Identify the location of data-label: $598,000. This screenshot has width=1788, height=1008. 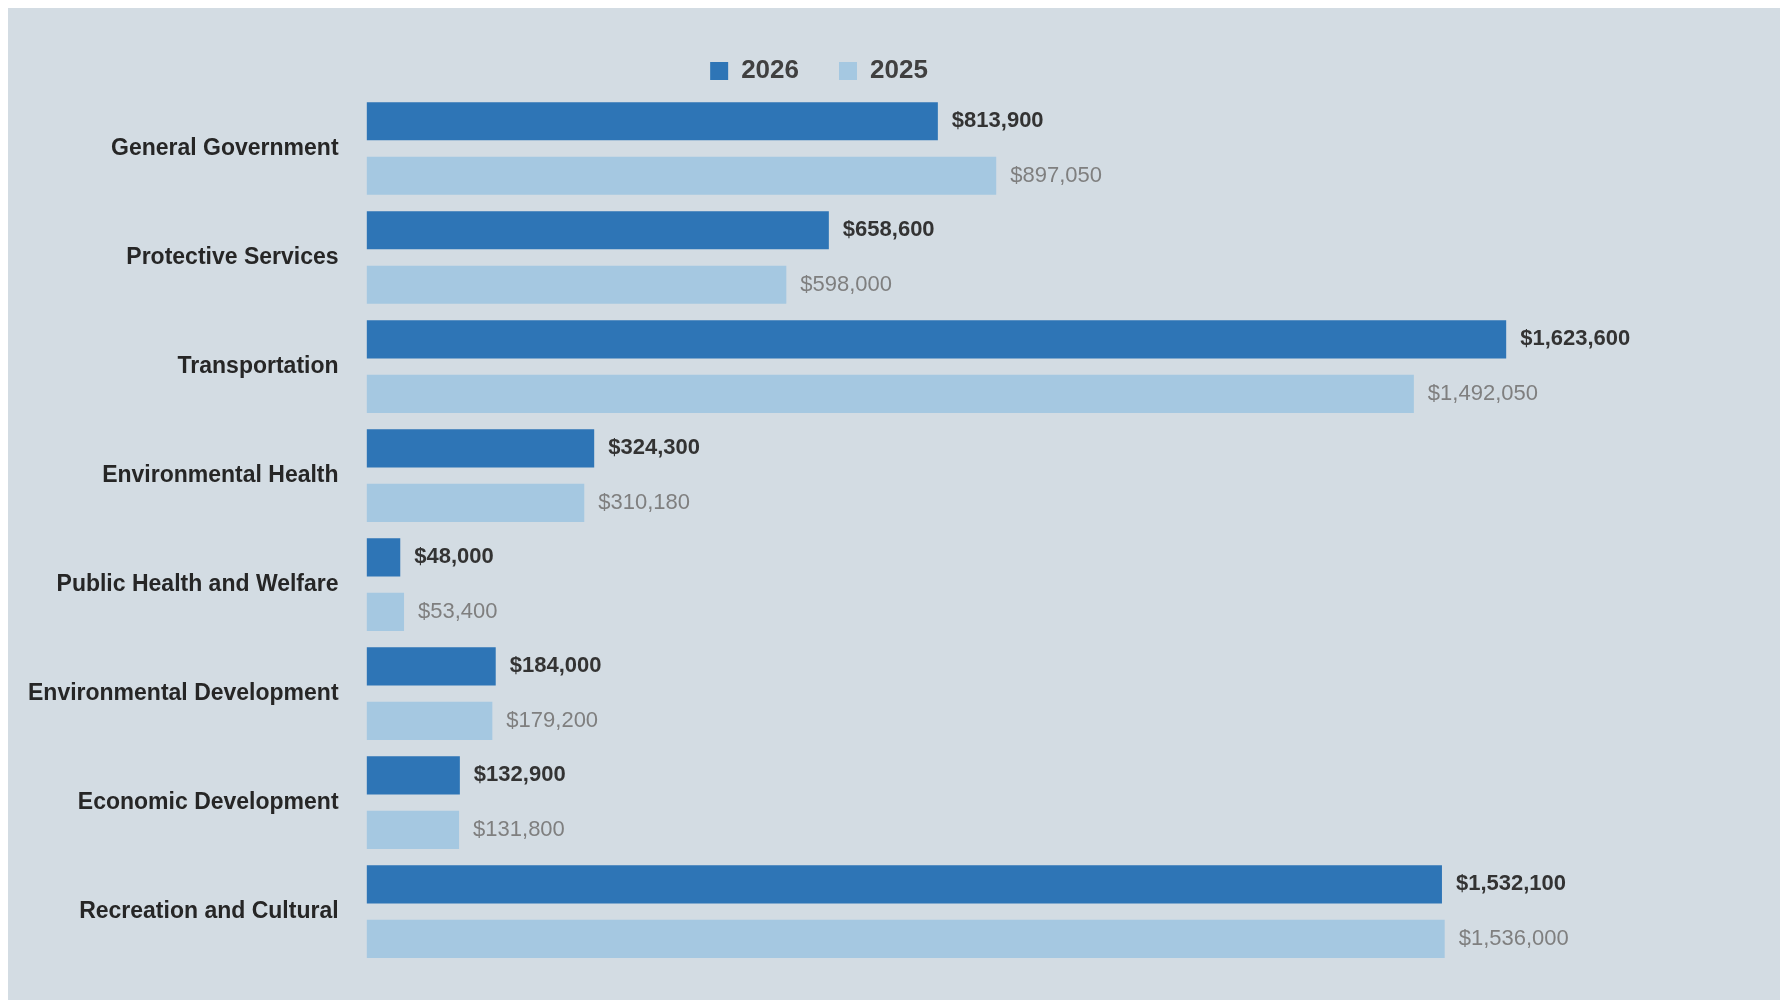
(846, 283).